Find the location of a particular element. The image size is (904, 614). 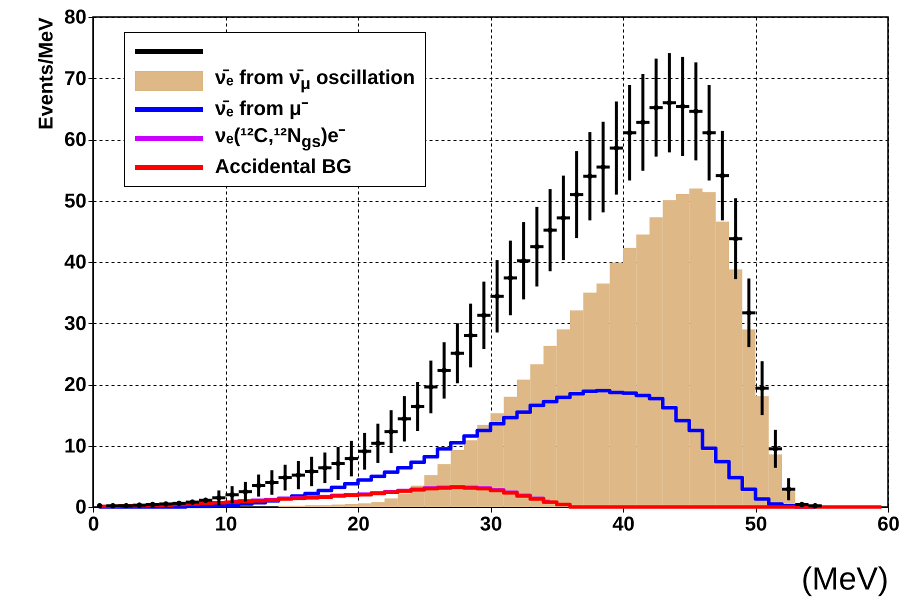

y-tick-label: 80 is located at coordinates (75, 17).